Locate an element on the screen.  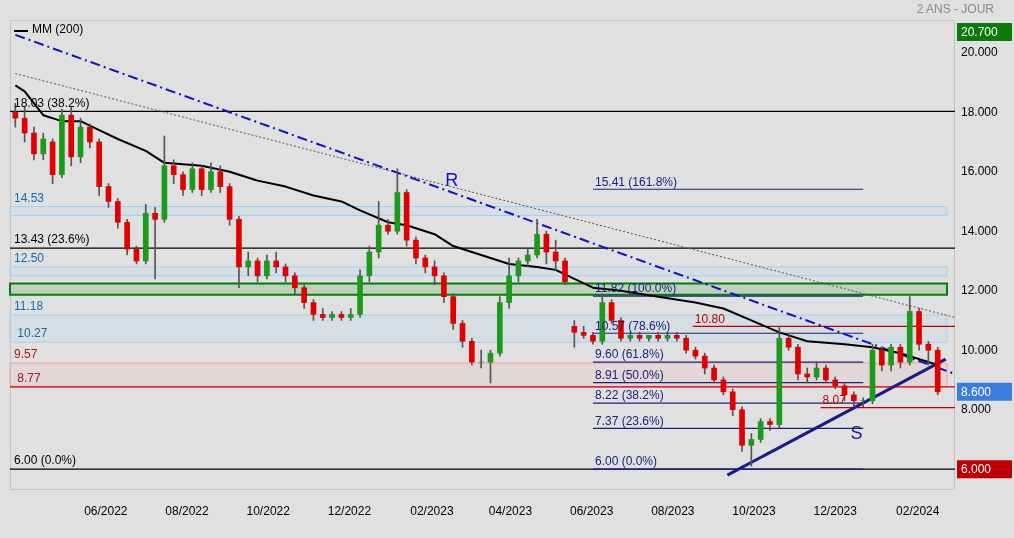
series-label: S is located at coordinates (856, 433).